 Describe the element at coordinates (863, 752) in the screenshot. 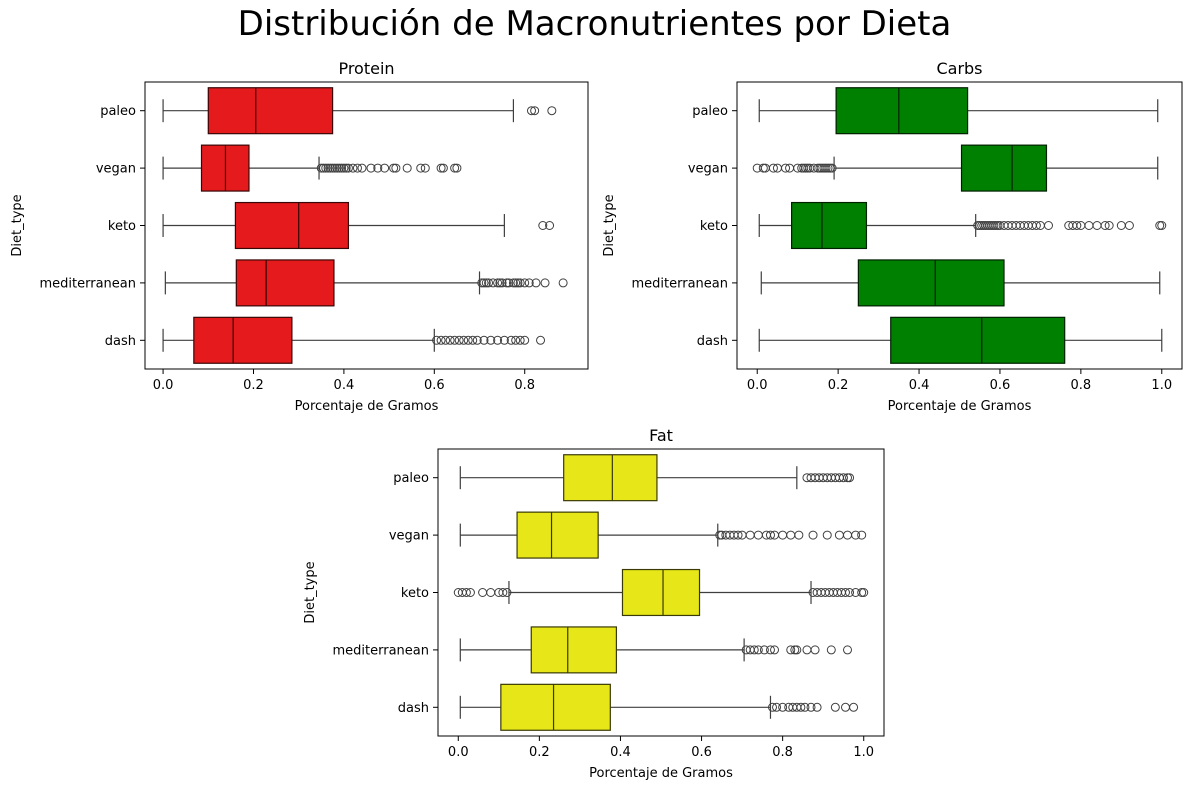

I see `x-tick-label: 1.0` at that location.